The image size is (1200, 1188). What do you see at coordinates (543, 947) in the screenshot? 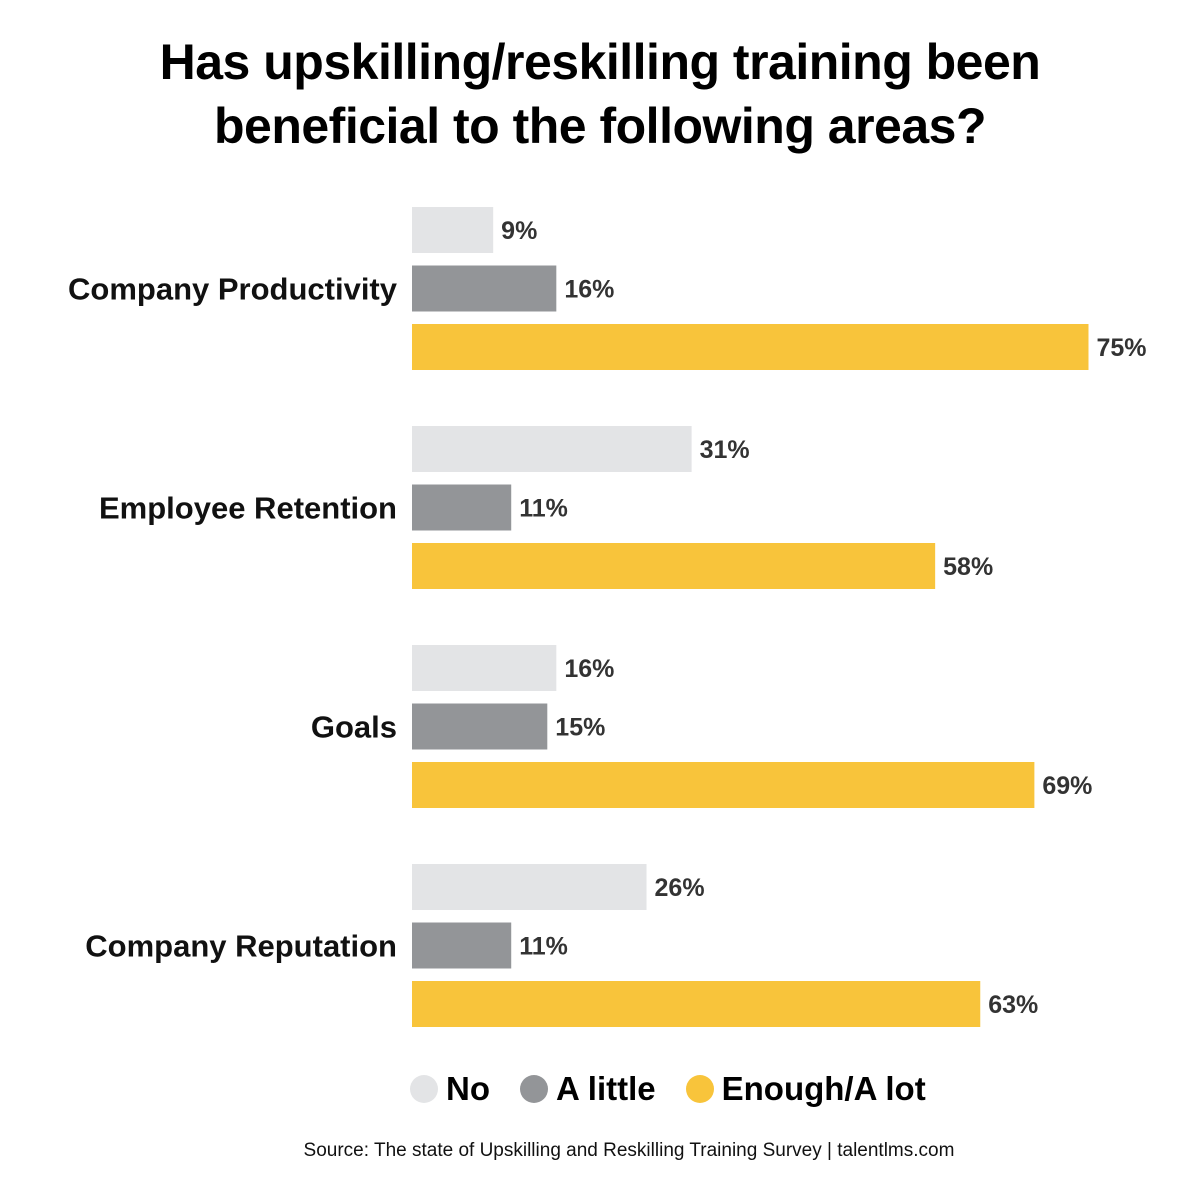
I see `value-label-company-reputation-a-little: 11%` at bounding box center [543, 947].